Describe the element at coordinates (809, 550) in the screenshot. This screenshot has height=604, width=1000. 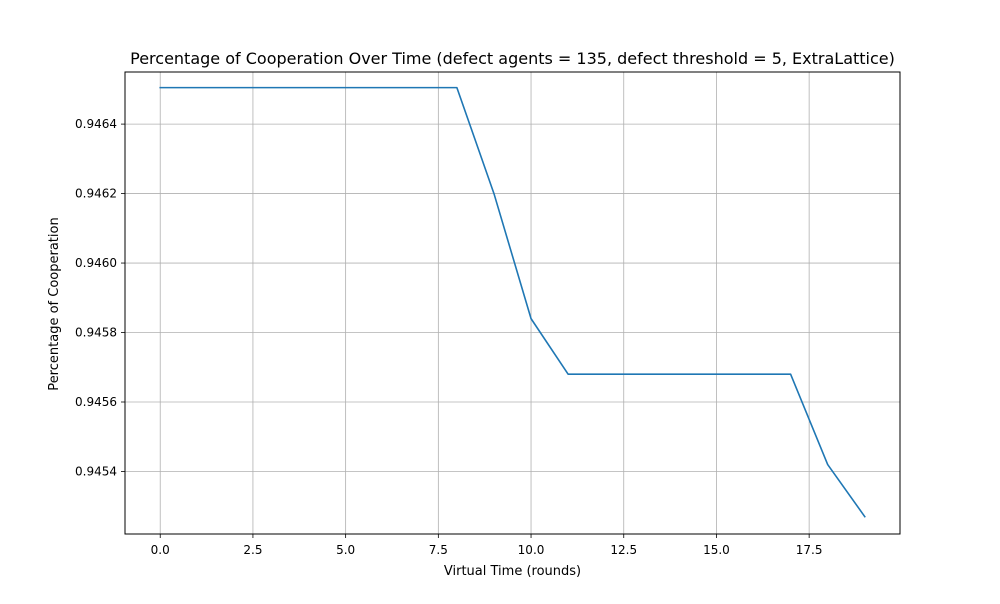
I see `x-tick-label: 17.5` at that location.